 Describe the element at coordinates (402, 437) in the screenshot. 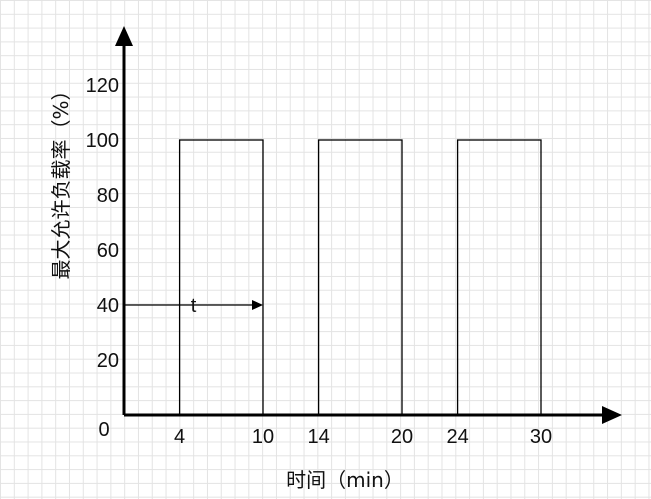

I see `x-tick-label: 20` at that location.